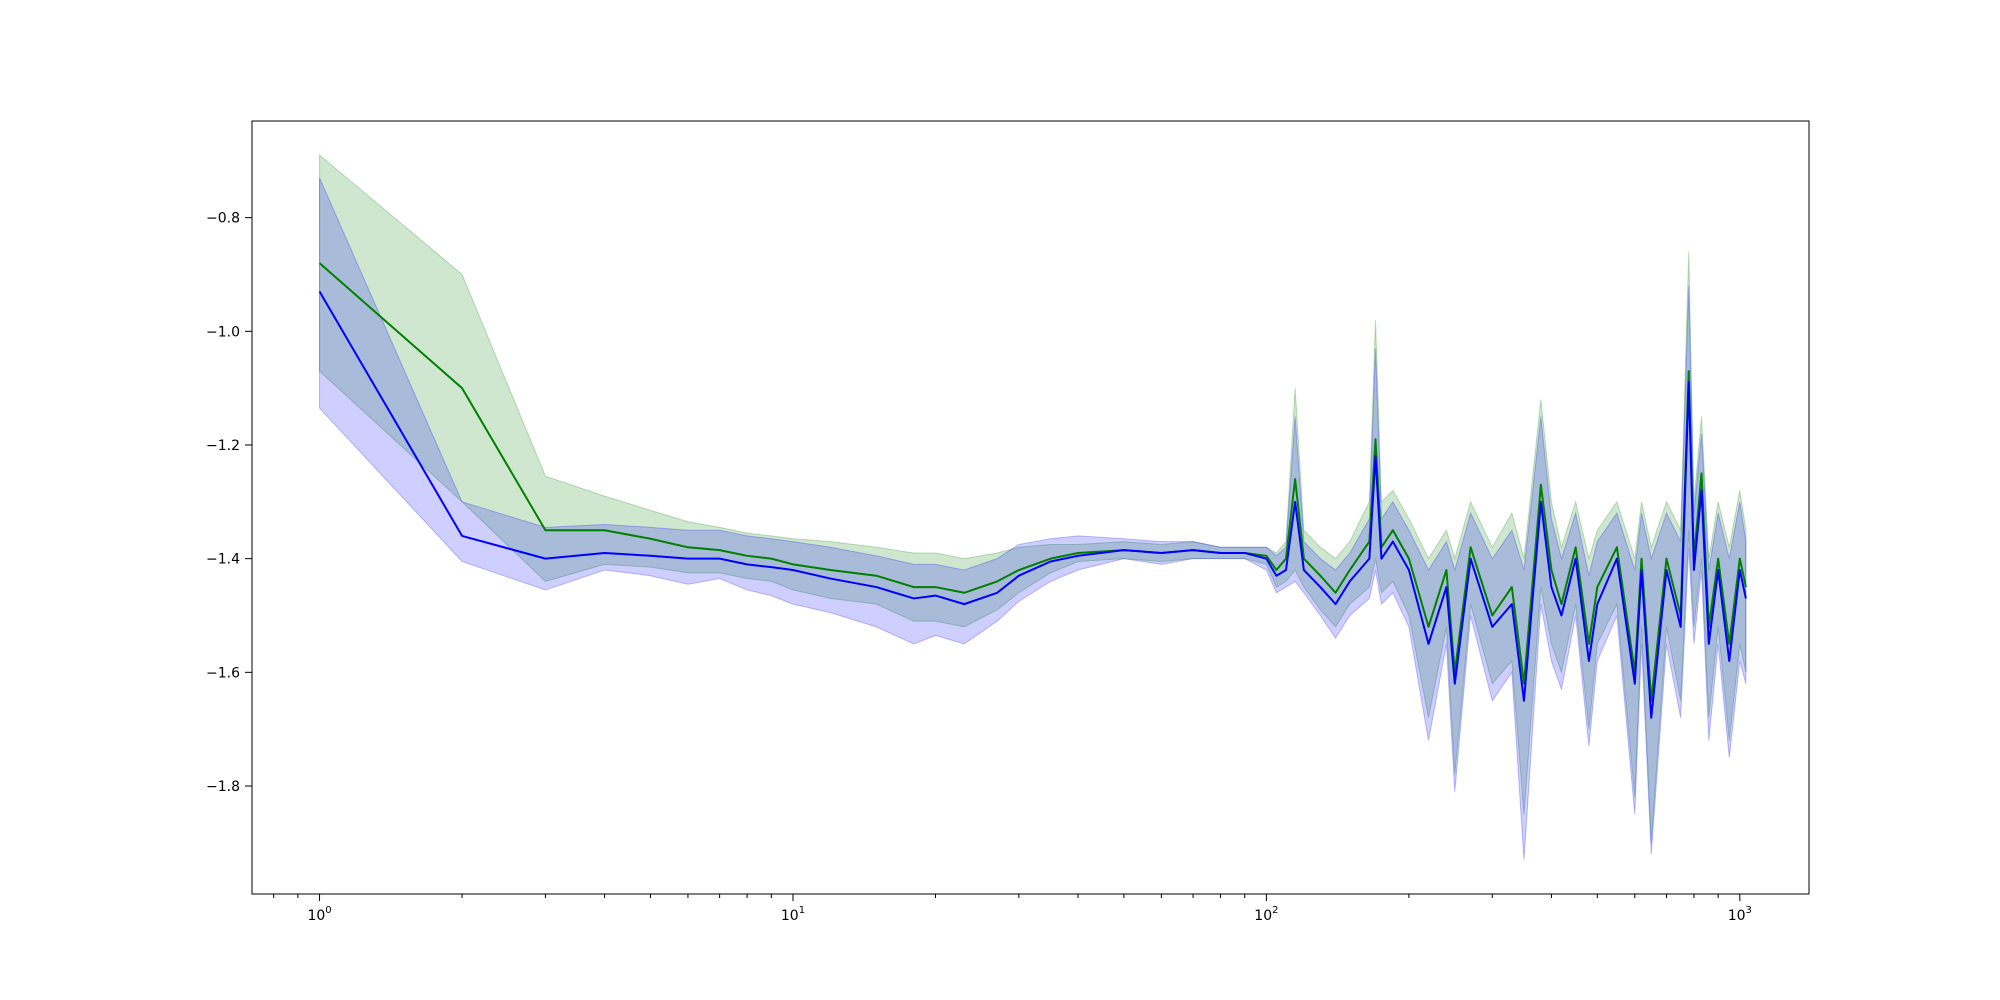  I want to click on y-tick-label-6: −1.8, so click(223, 787).